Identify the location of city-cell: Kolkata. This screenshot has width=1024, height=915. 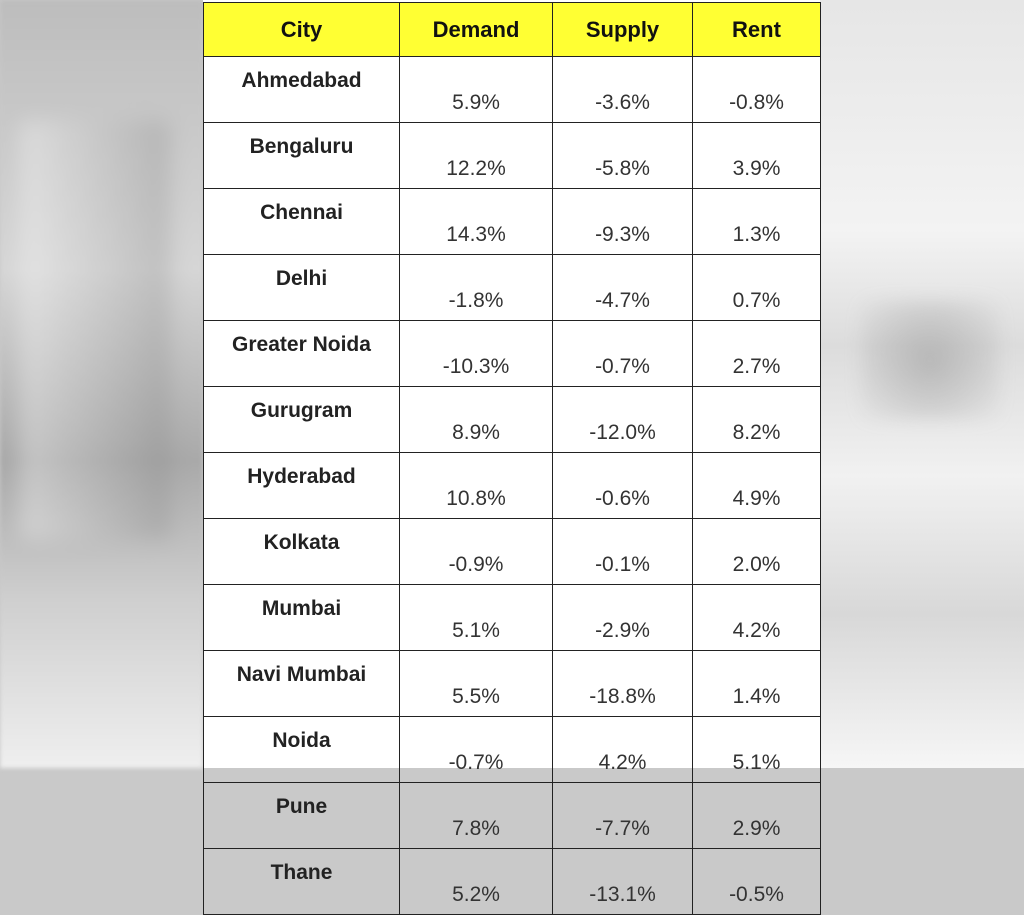
(301, 551).